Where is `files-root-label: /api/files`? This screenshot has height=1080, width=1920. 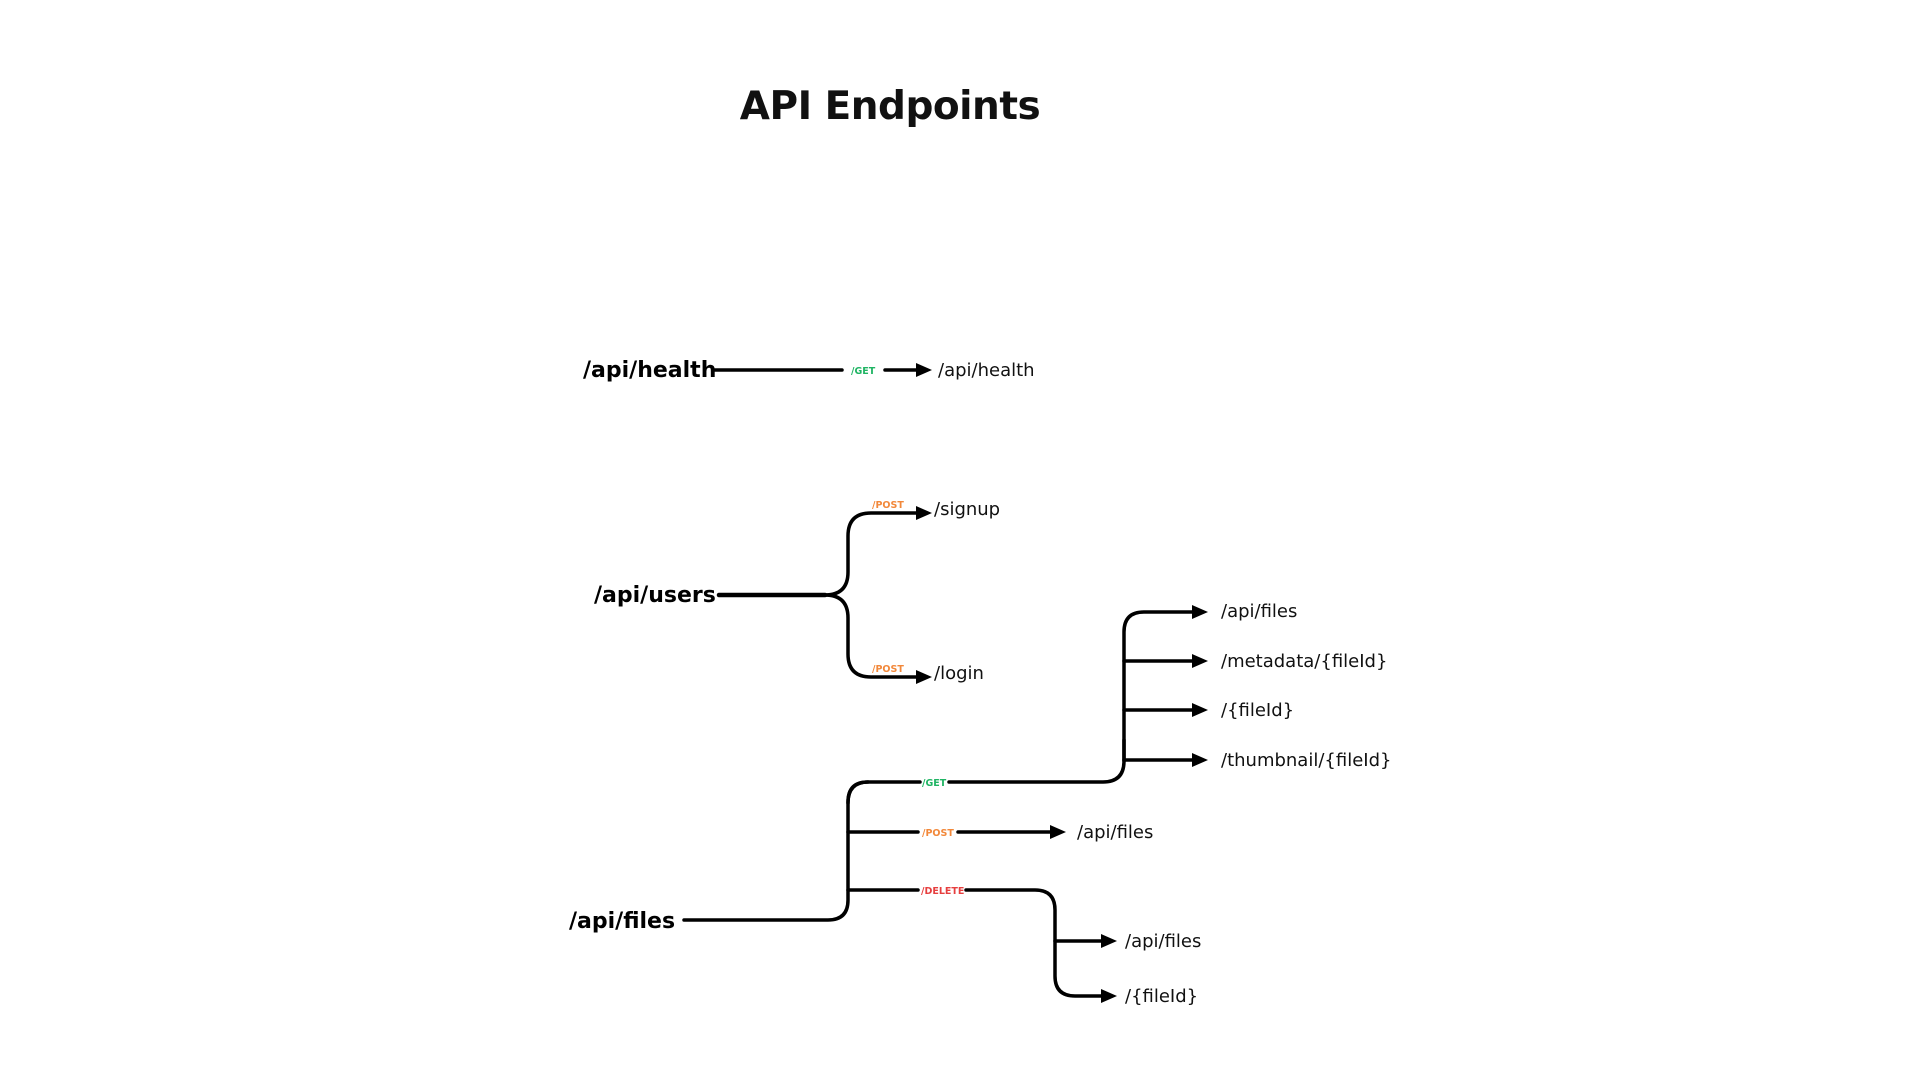
files-root-label: /api/files is located at coordinates (622, 921).